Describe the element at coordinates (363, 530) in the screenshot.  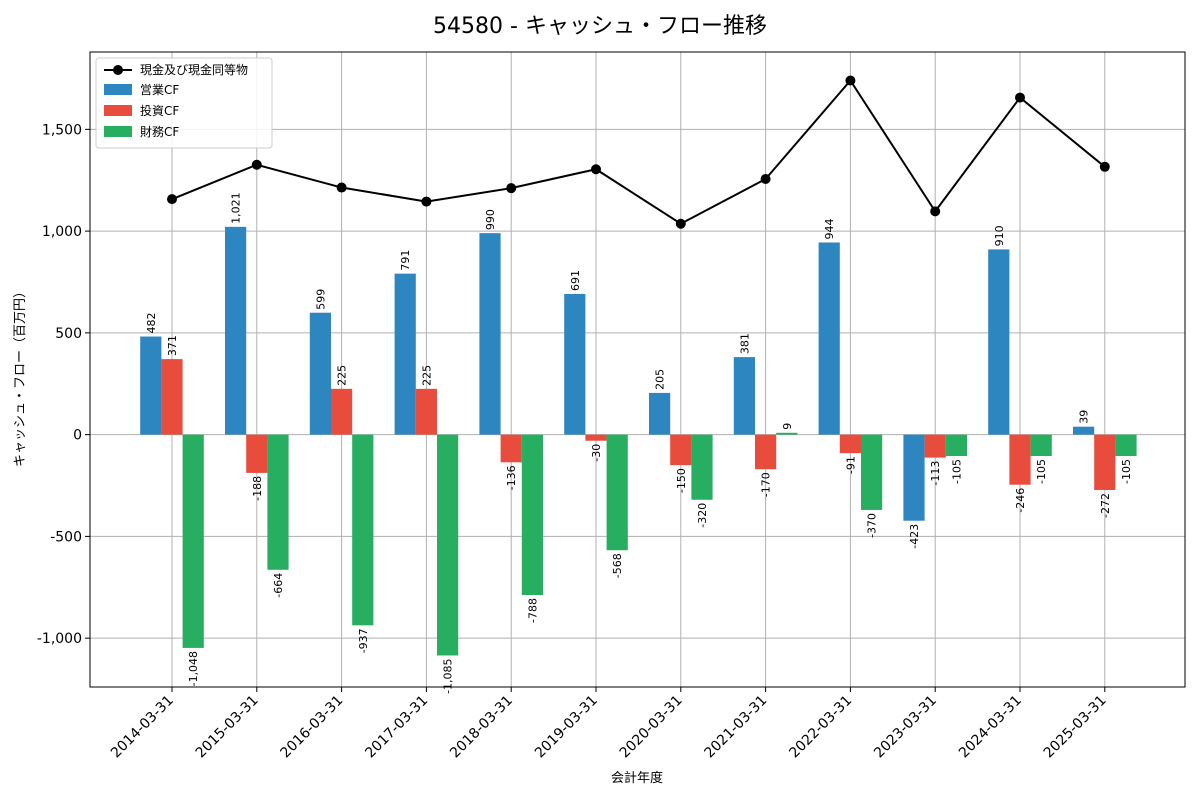
I see `bar-財務CF-2016-03-31` at that location.